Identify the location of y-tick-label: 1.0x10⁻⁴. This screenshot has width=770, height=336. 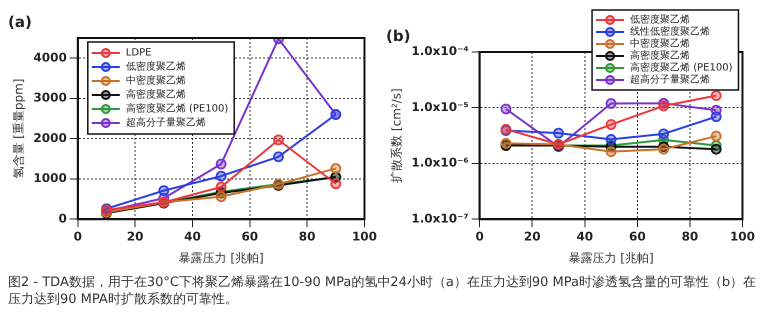
(440, 51).